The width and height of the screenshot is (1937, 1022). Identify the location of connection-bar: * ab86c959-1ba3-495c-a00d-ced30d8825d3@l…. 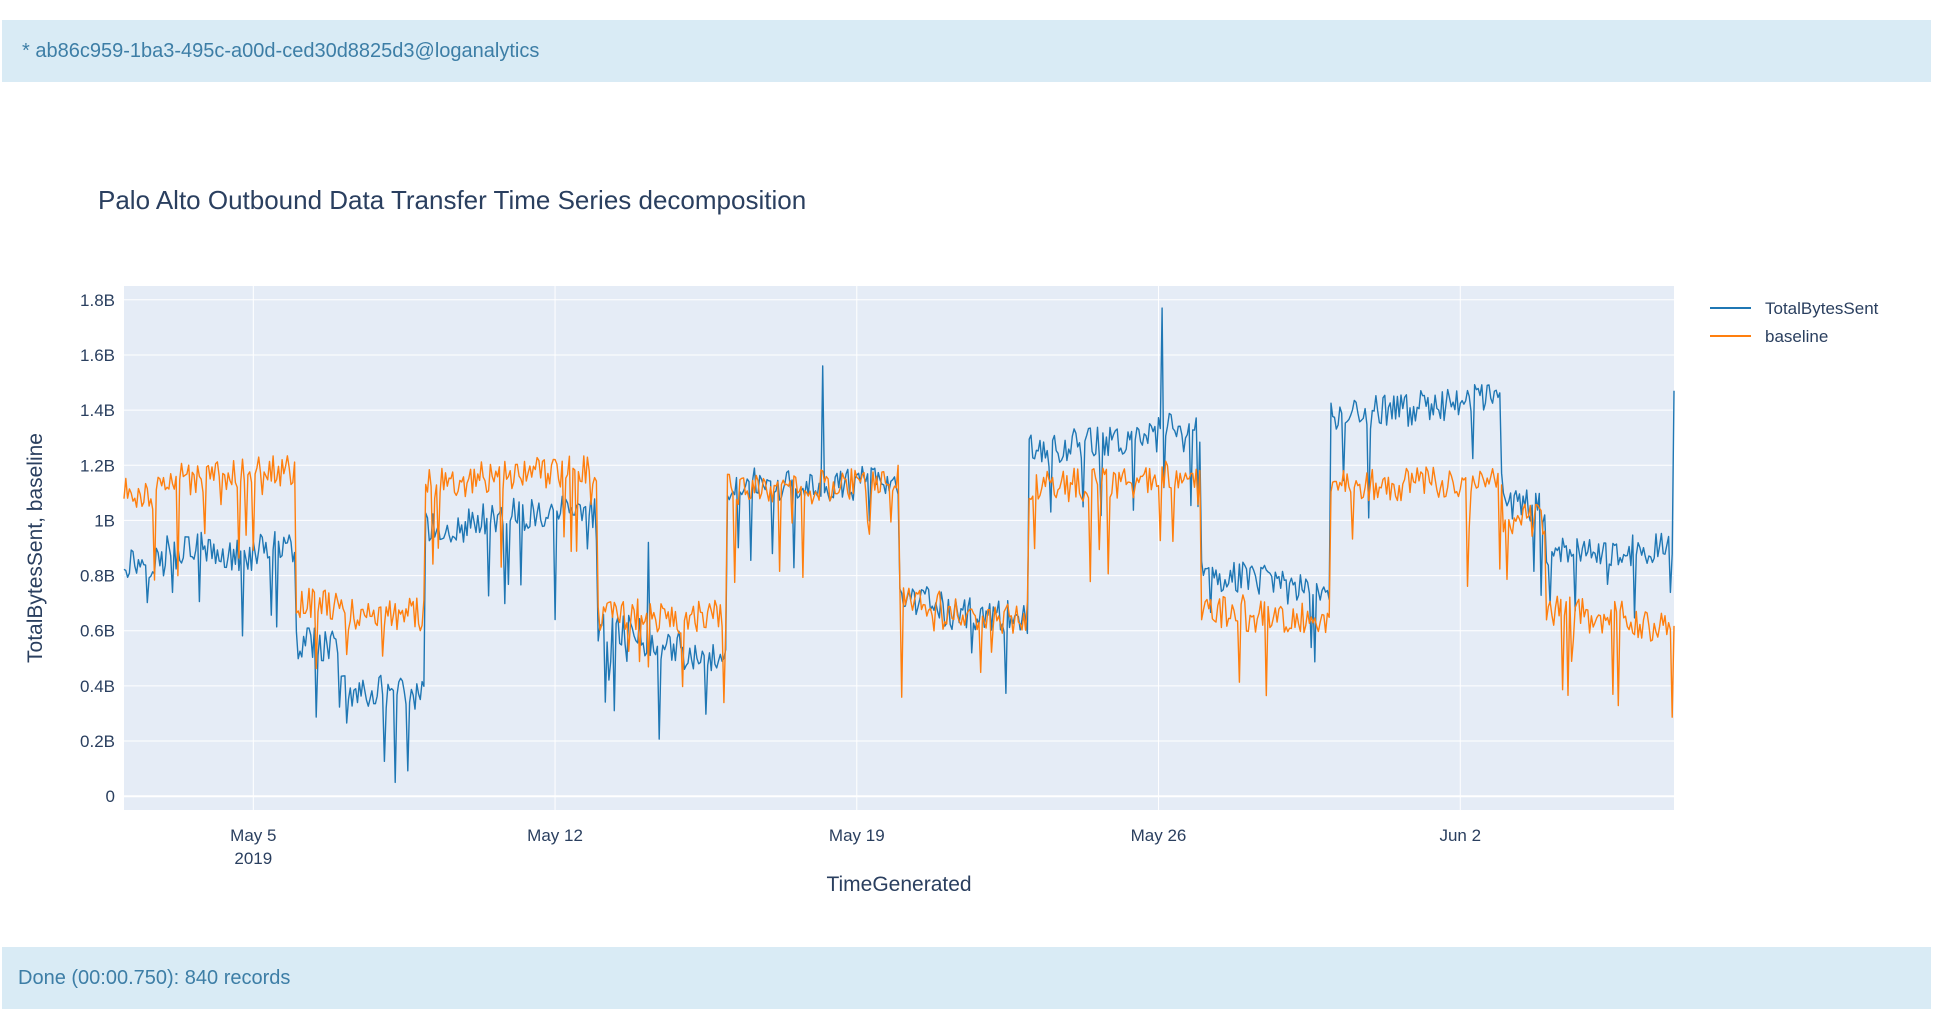
(966, 51).